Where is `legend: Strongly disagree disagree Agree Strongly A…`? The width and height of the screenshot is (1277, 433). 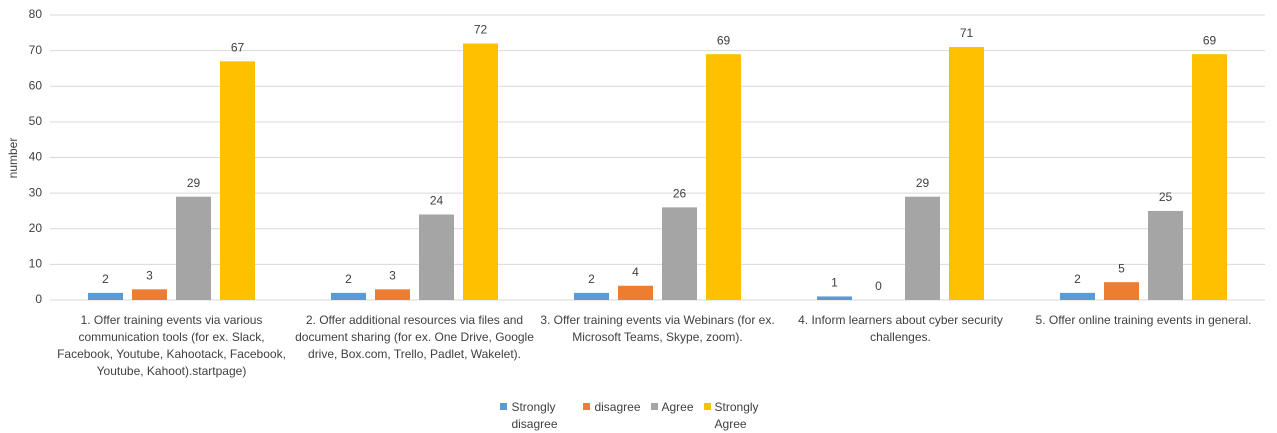 legend: Strongly disagree disagree Agree Strongly A… is located at coordinates (638, 416).